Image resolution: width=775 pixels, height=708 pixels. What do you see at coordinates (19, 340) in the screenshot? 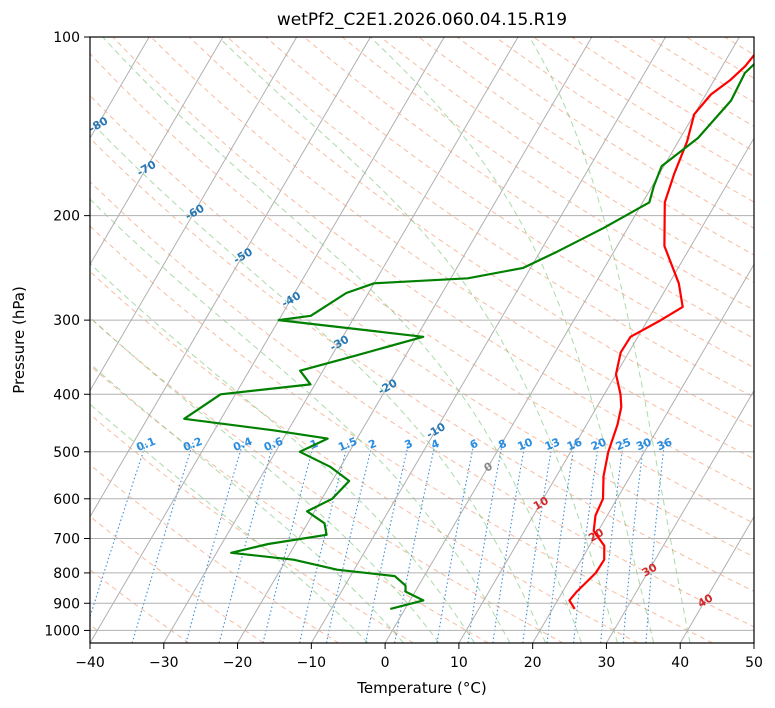
I see `y-axis-title: Pressure (hPa)` at bounding box center [19, 340].